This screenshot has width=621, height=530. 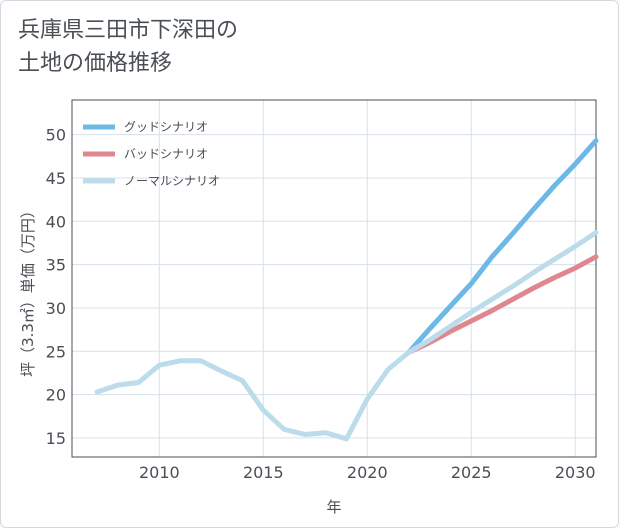 What do you see at coordinates (56, 178) in the screenshot?
I see `y-tick-45: 45` at bounding box center [56, 178].